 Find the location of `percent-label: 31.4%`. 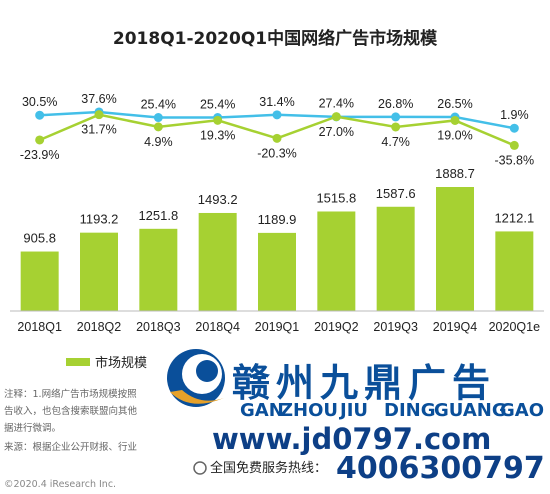

percent-label: 31.4% is located at coordinates (276, 102).